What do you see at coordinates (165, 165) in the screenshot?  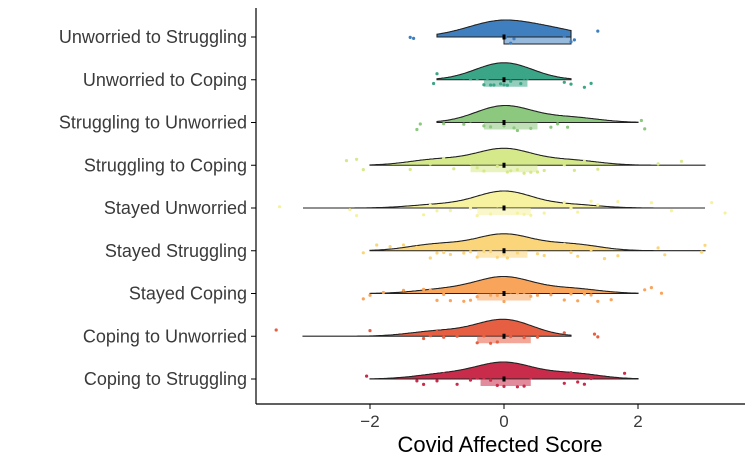 I see `y-label-3: Struggling to Coping` at bounding box center [165, 165].